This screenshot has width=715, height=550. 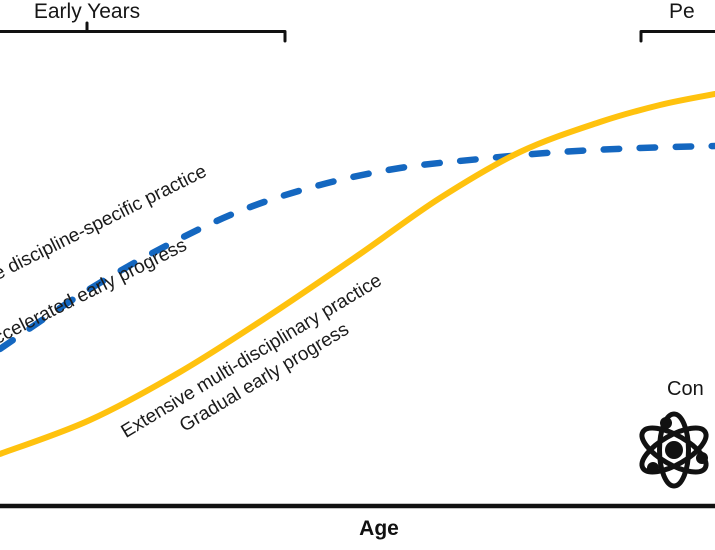 What do you see at coordinates (677, 36) in the screenshot?
I see `peak-bracket` at bounding box center [677, 36].